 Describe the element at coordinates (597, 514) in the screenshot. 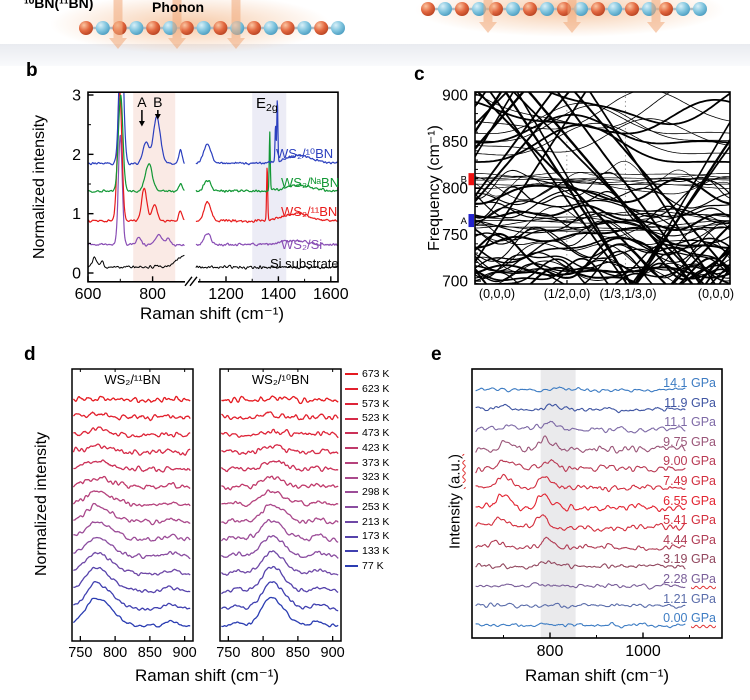

I see `panel-e-plot: 800 1000` at that location.